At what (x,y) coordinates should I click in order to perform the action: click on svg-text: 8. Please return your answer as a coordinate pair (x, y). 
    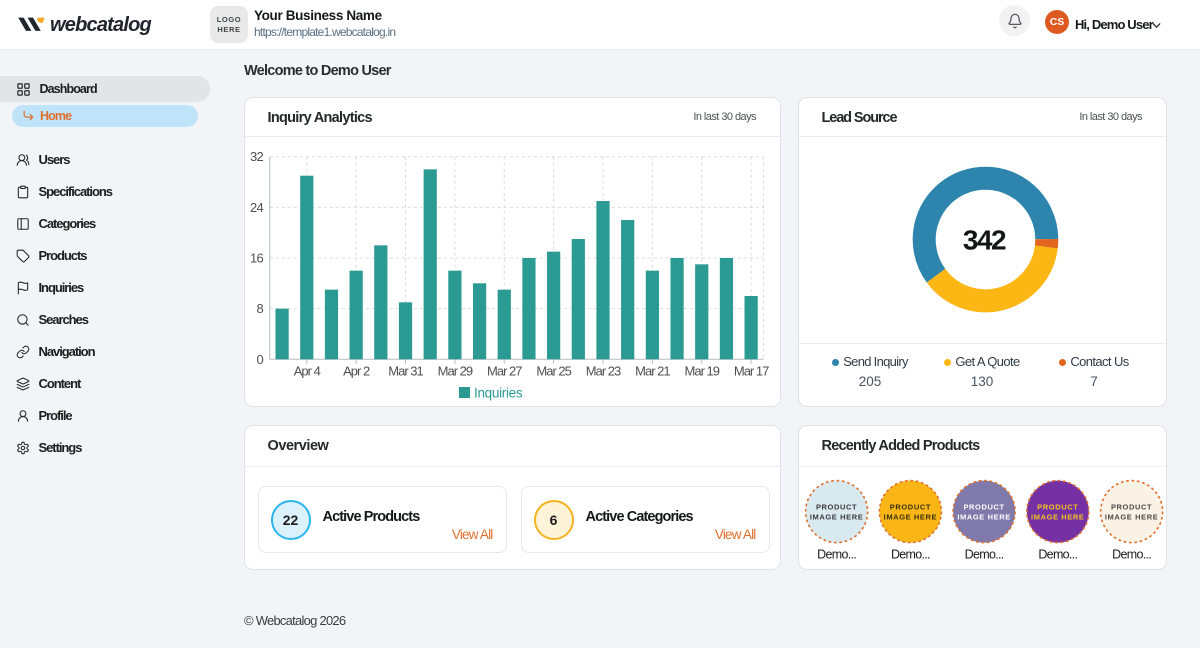
    Looking at the image, I should click on (260, 308).